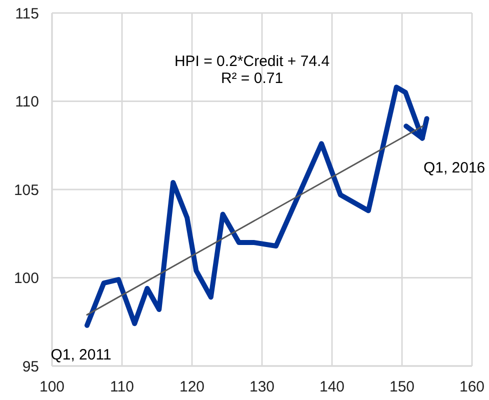  Describe the element at coordinates (402, 387) in the screenshot. I see `x-tick-label: 150` at that location.